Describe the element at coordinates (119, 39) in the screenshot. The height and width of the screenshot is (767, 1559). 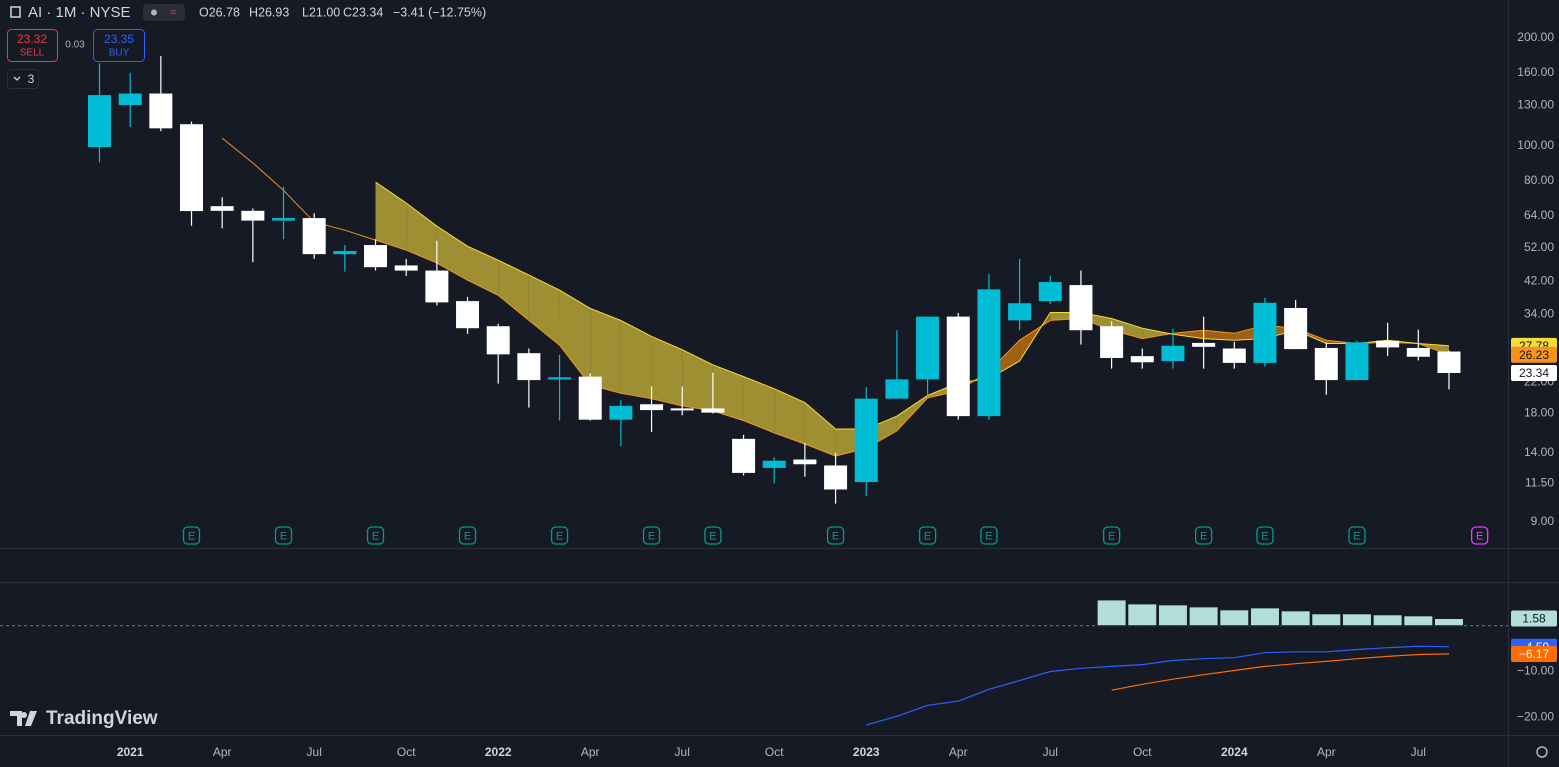
I see `buy-price: 23.35` at that location.